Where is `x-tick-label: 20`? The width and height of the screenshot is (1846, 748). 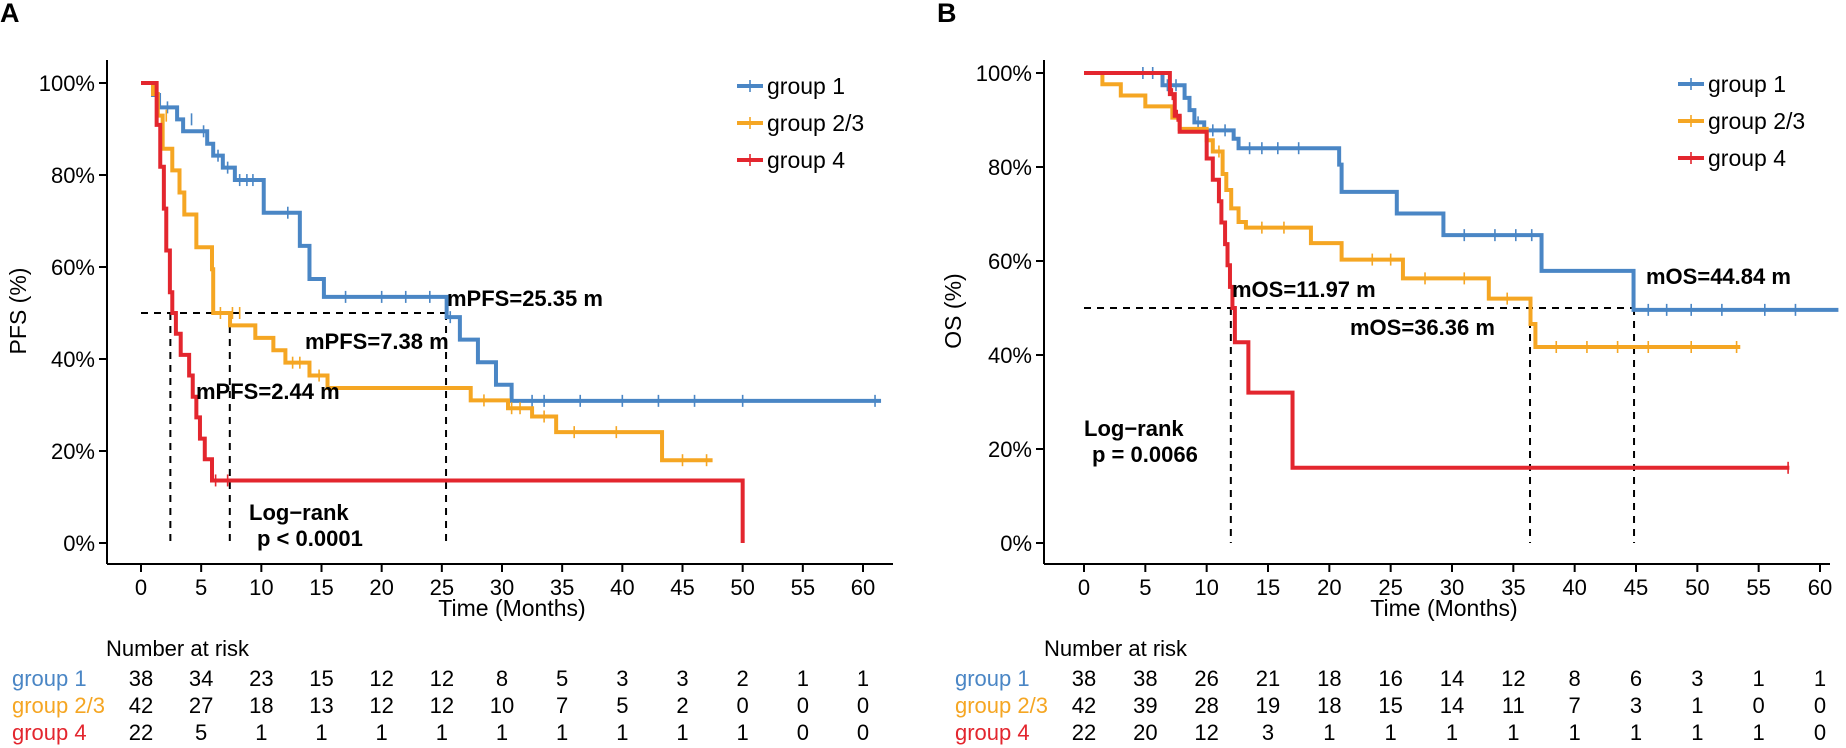
x-tick-label: 20 is located at coordinates (1329, 587).